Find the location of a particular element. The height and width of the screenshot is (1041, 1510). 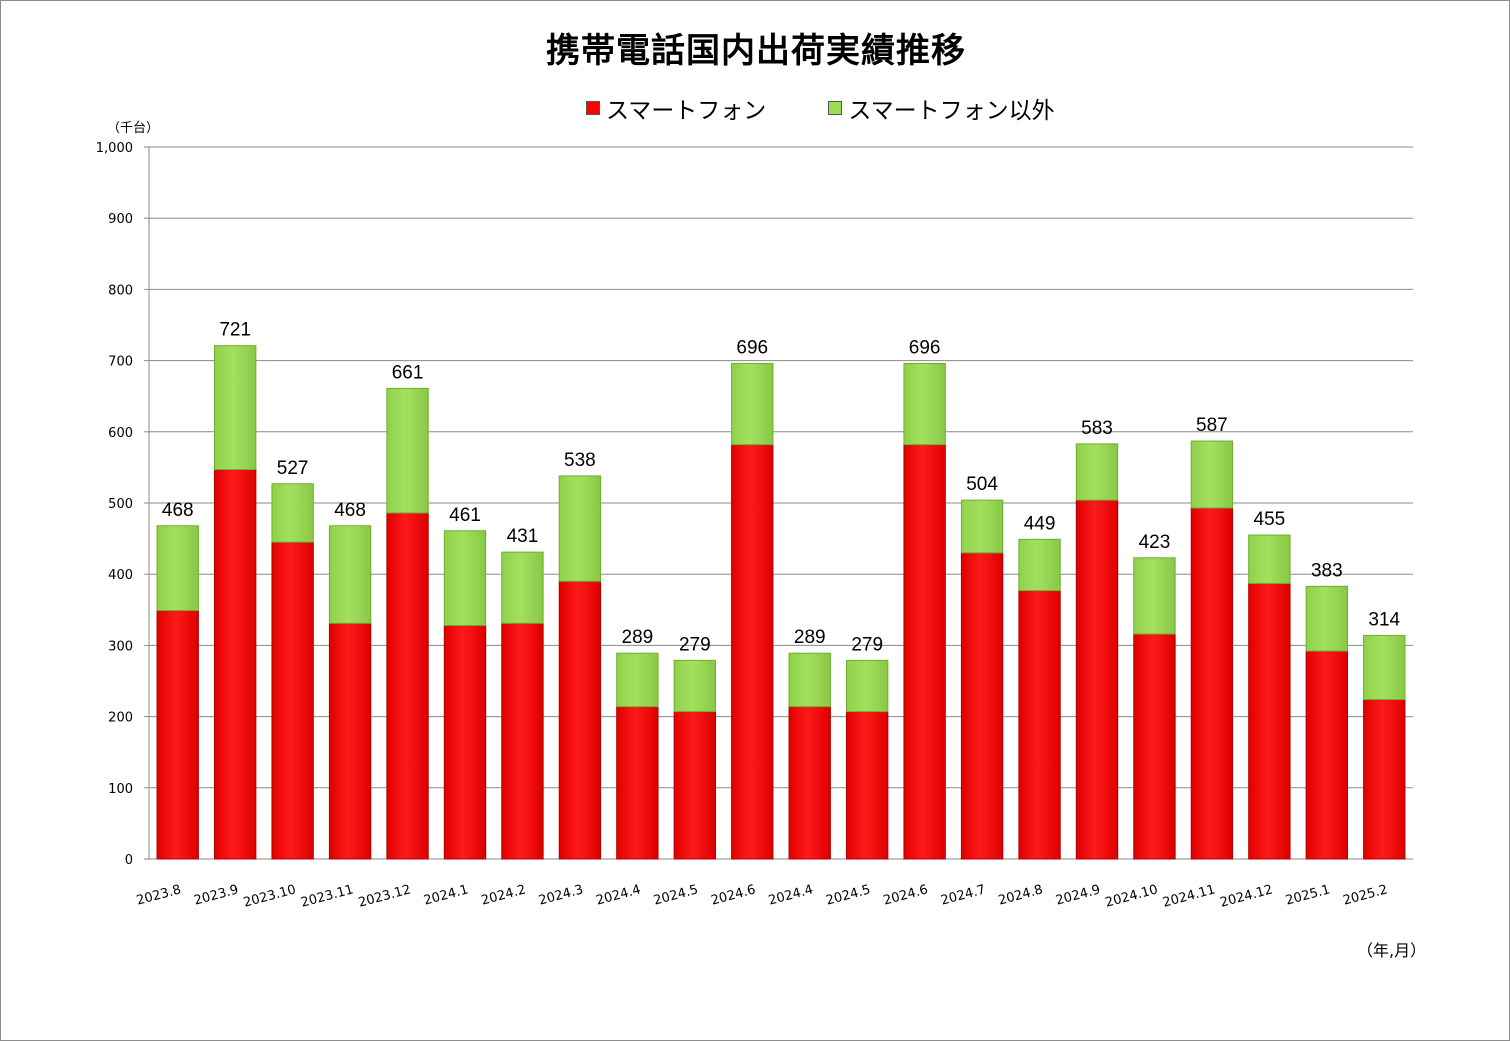

total-label: 279 is located at coordinates (867, 644).